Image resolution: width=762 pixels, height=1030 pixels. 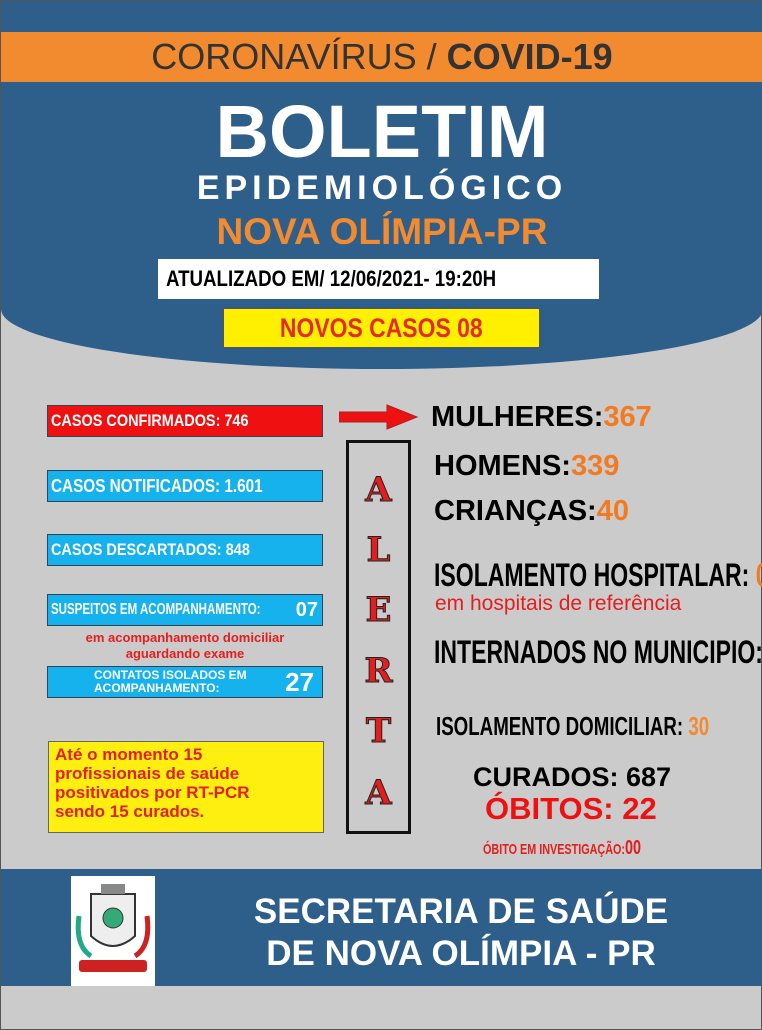 I want to click on interned-label: INTERNADOS NO MUNICIPIO:, so click(x=598, y=652).